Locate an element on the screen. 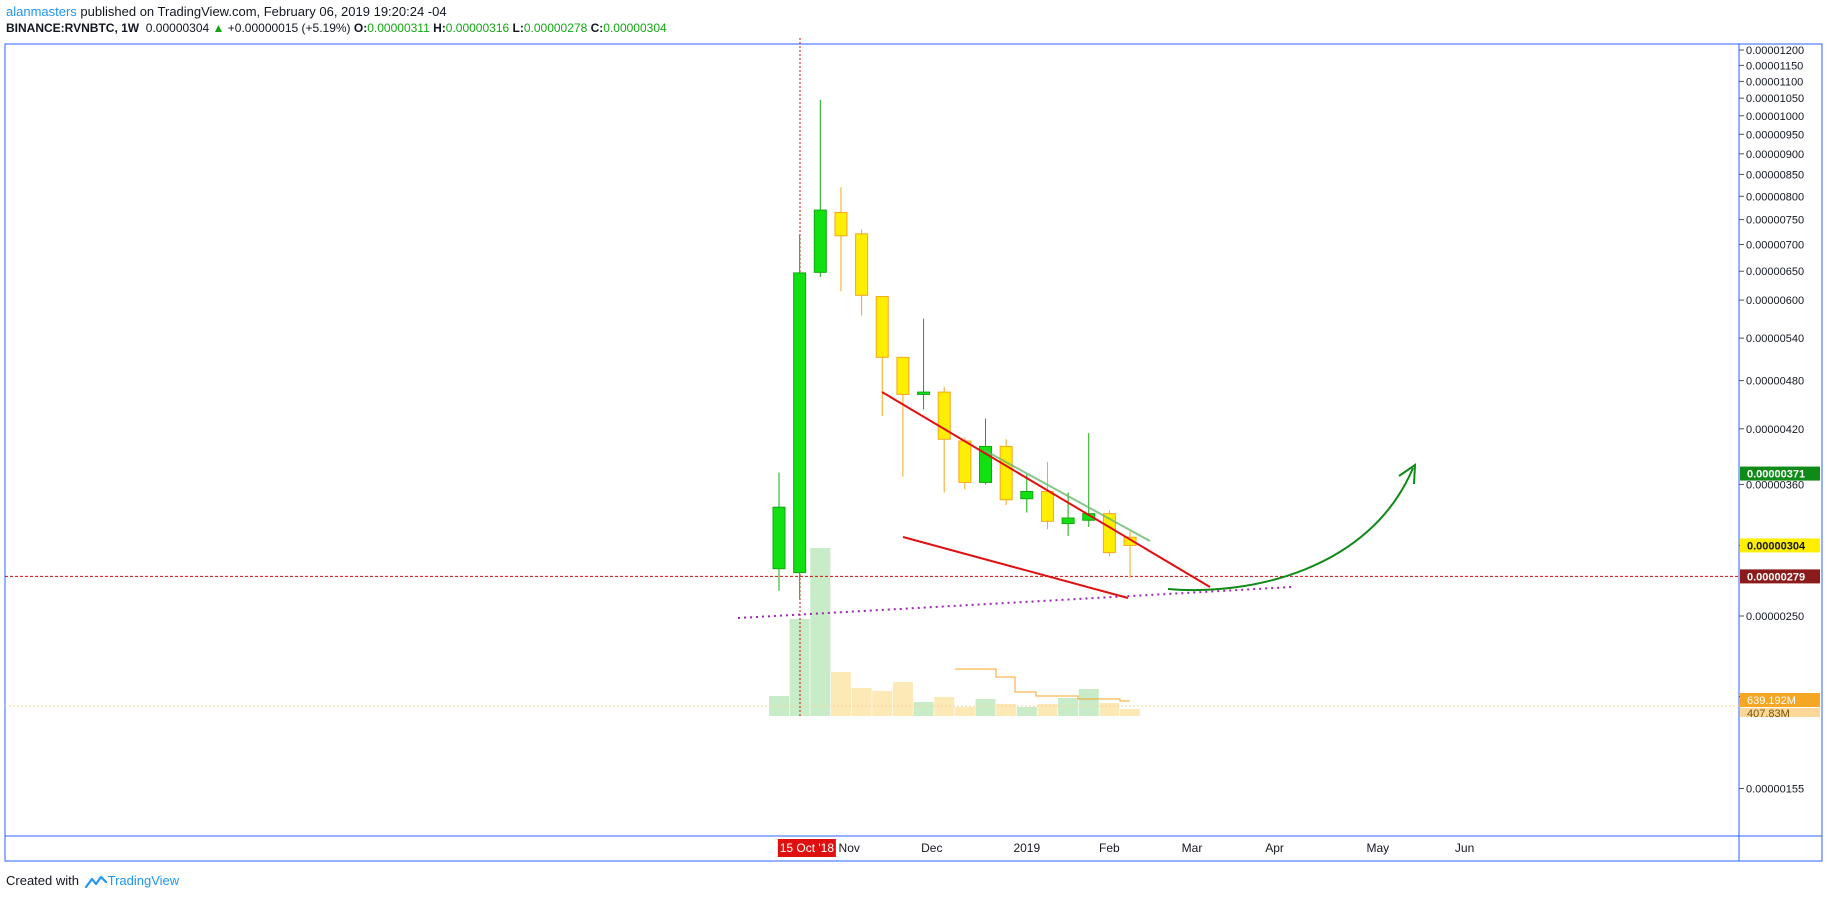  price-tick-label: 0.00000700 is located at coordinates (1775, 245).